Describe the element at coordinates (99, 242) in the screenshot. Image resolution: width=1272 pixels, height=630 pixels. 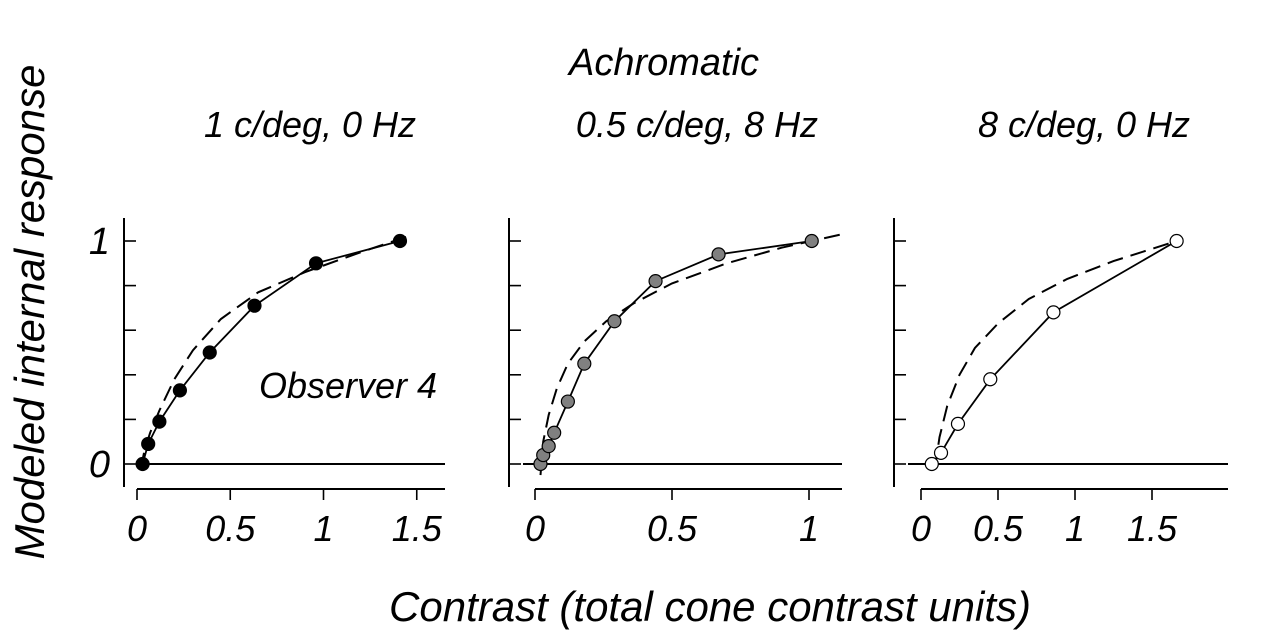
I see `y-tick-label: 1` at that location.